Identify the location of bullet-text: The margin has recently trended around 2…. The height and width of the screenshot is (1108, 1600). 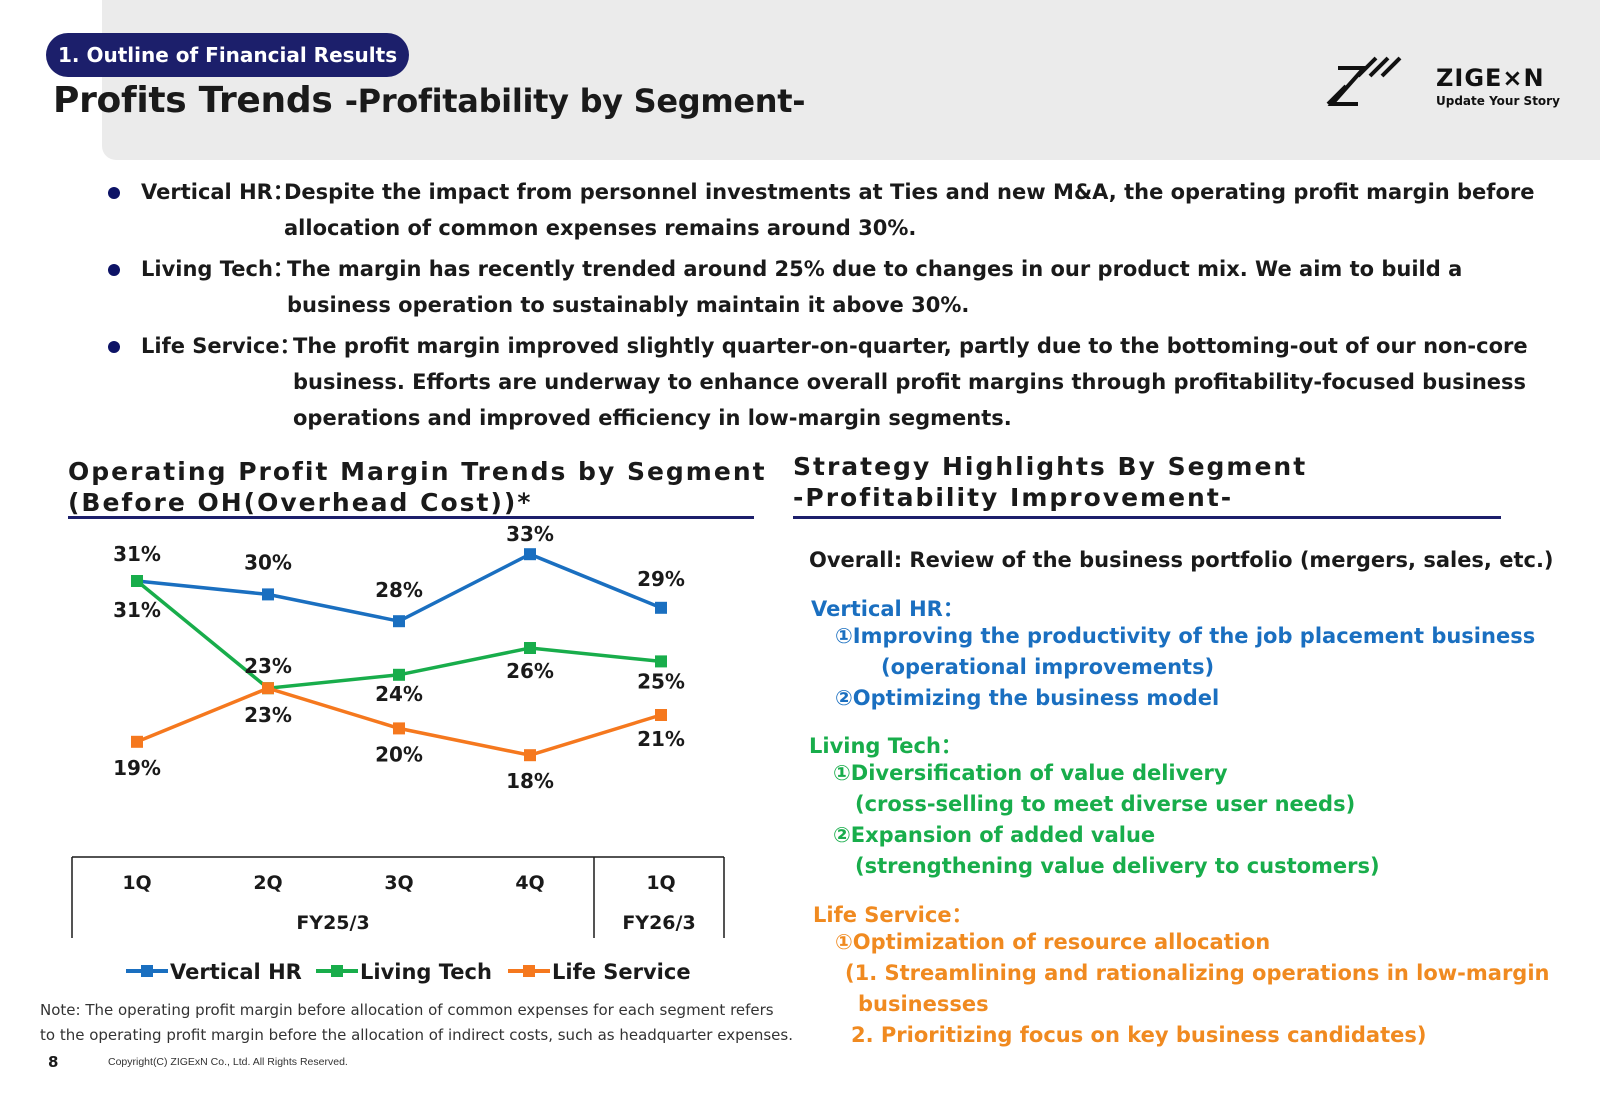
(875, 287).